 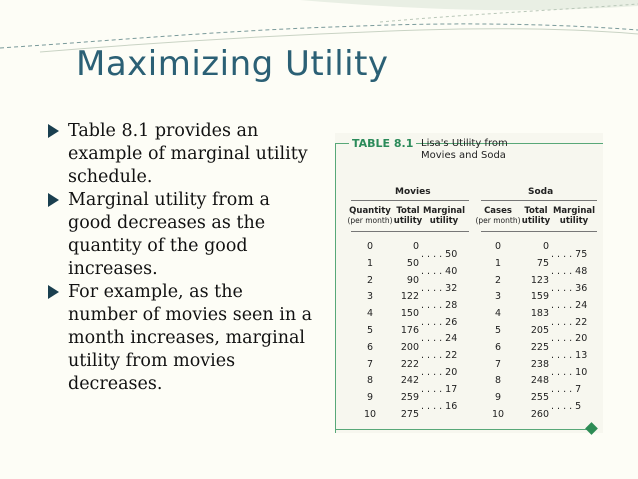 I want to click on movie-quantity-cell: 7, so click(x=370, y=364).